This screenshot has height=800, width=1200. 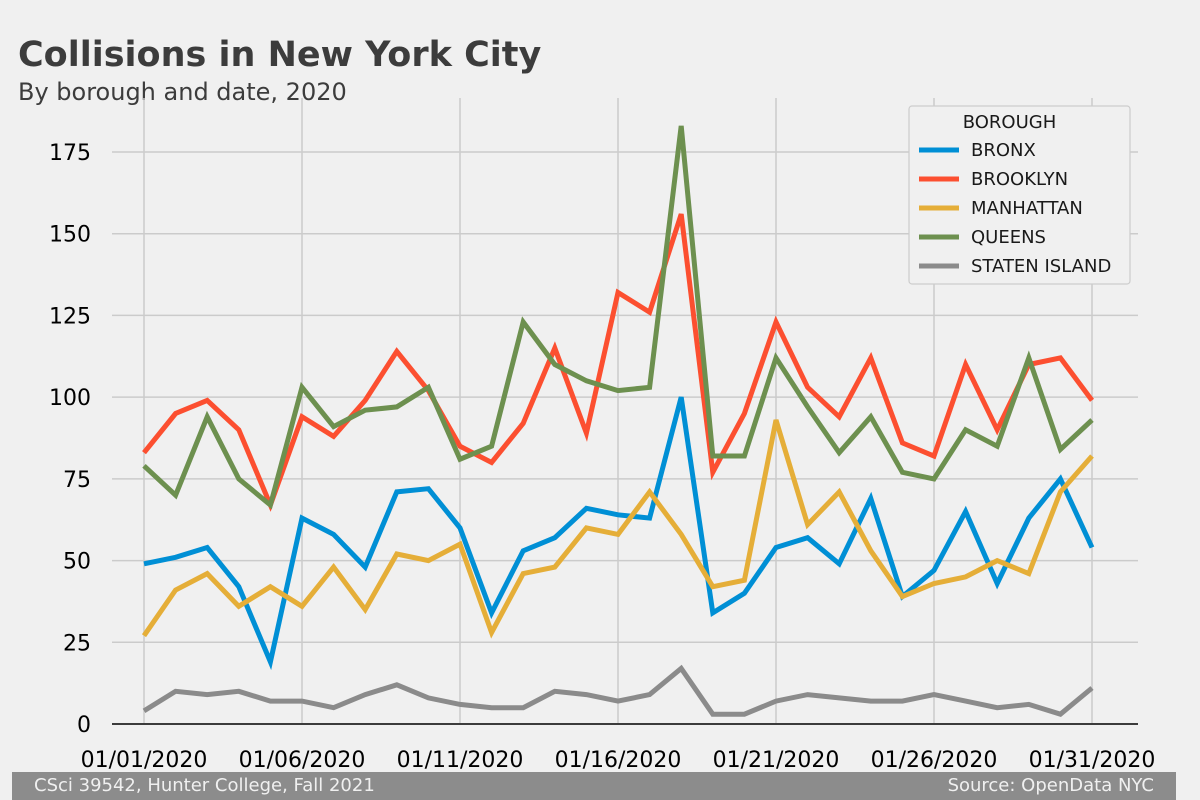 I want to click on x-tick-label: 01/01/2020, so click(x=144, y=759).